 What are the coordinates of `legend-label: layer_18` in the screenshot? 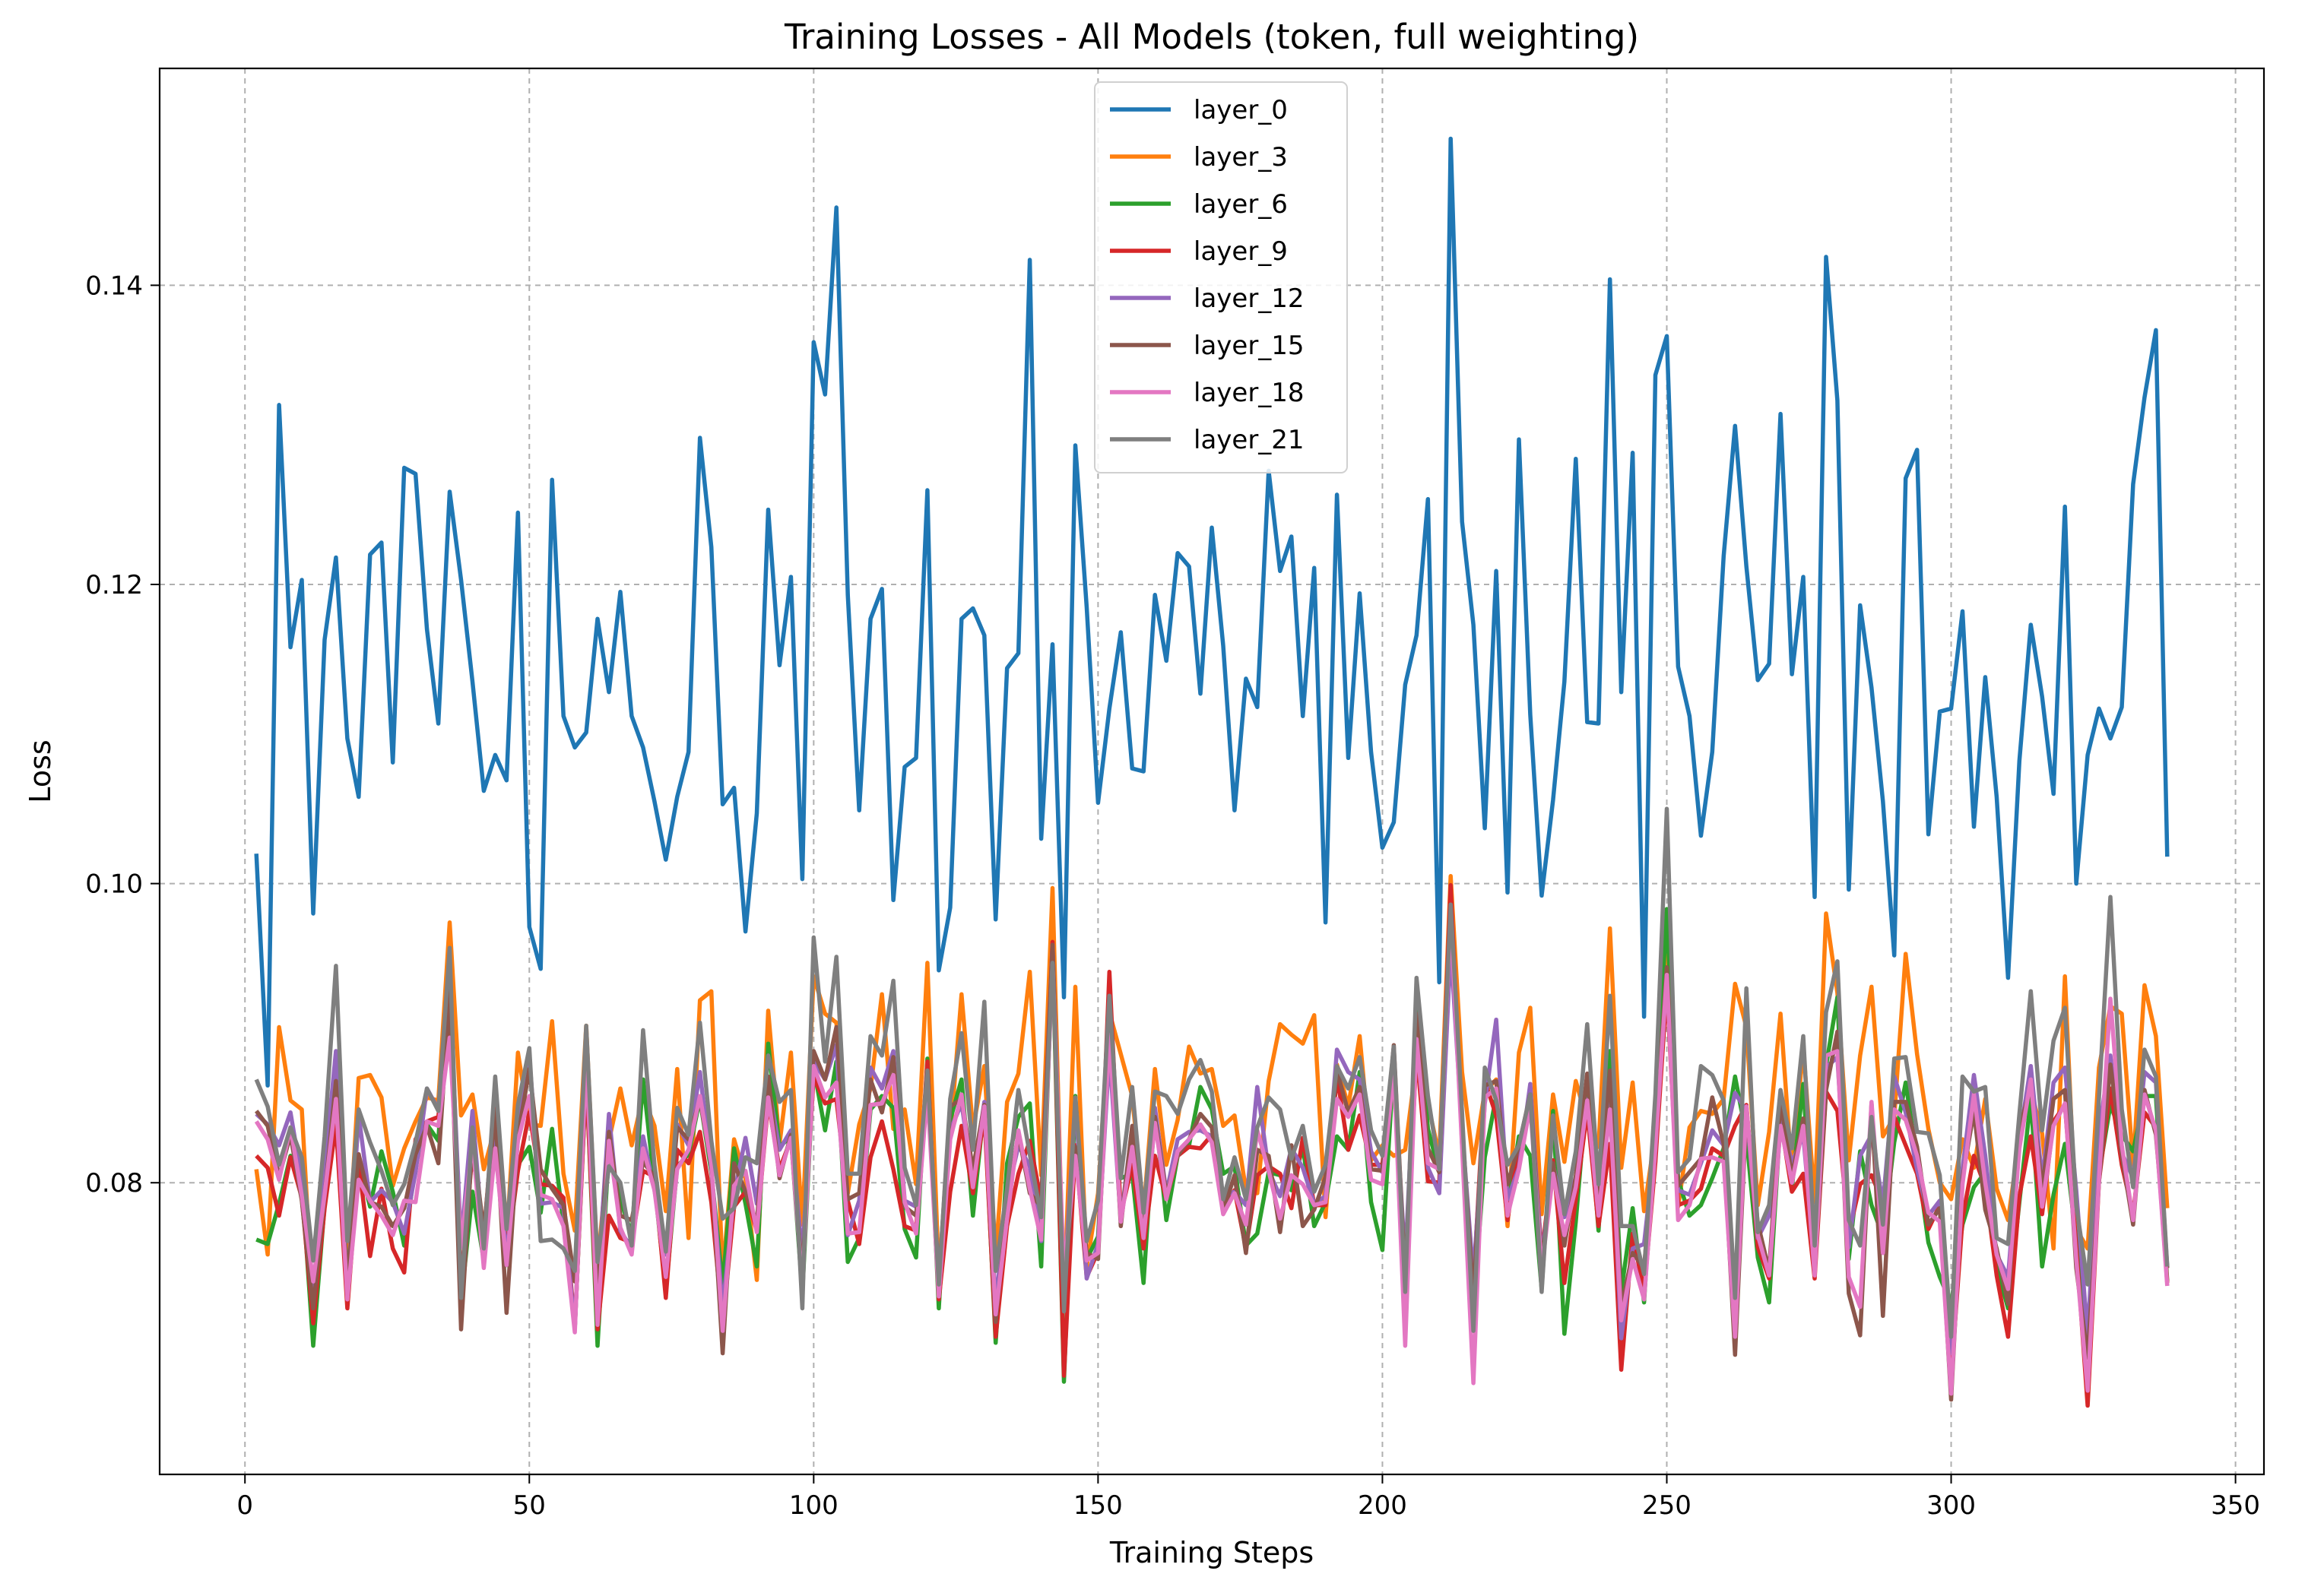 It's located at (1249, 393).